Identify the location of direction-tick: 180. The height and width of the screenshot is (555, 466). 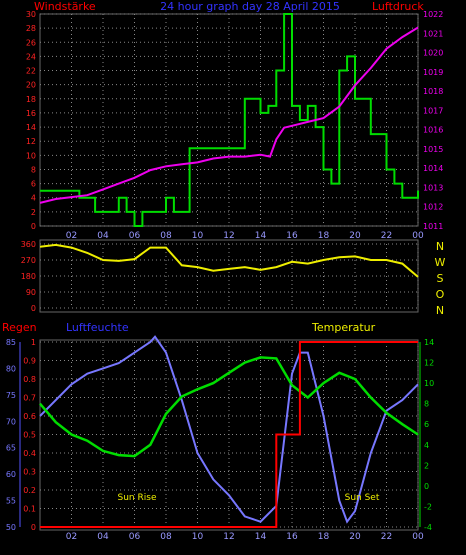
(28, 276).